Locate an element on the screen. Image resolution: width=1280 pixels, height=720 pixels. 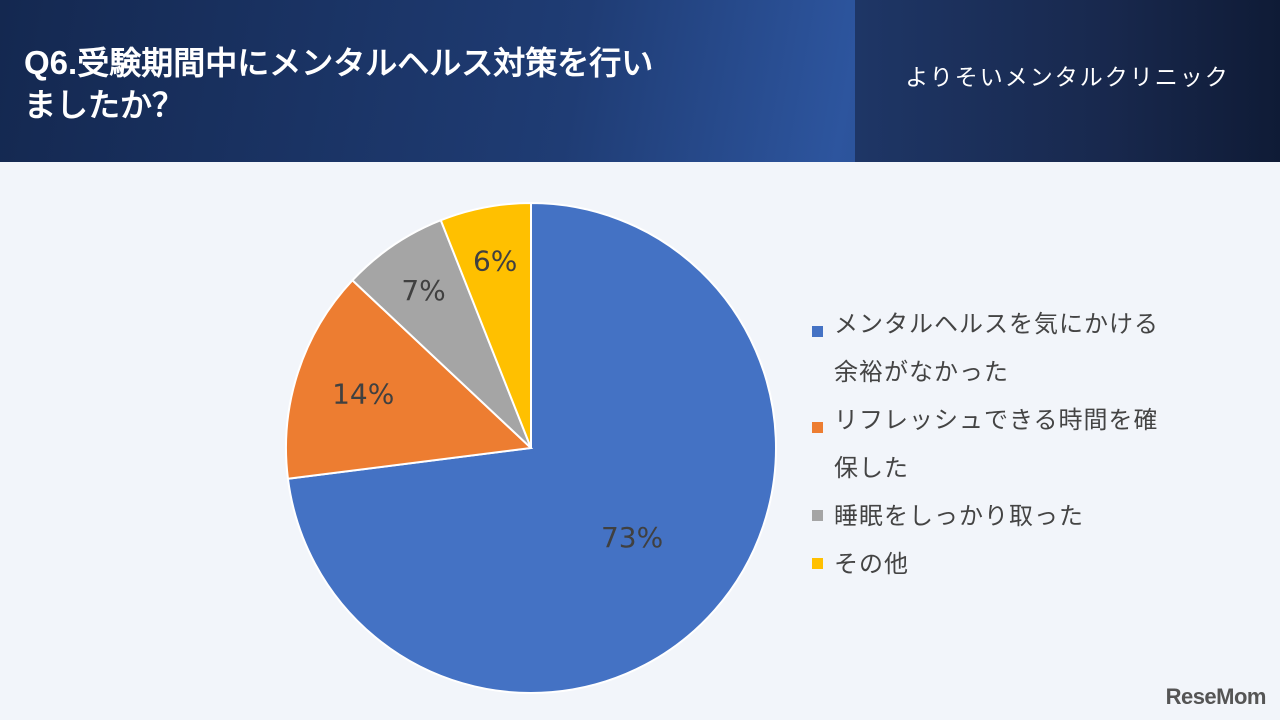
clinic-name: よりそいメンタルクリニック is located at coordinates (1067, 78).